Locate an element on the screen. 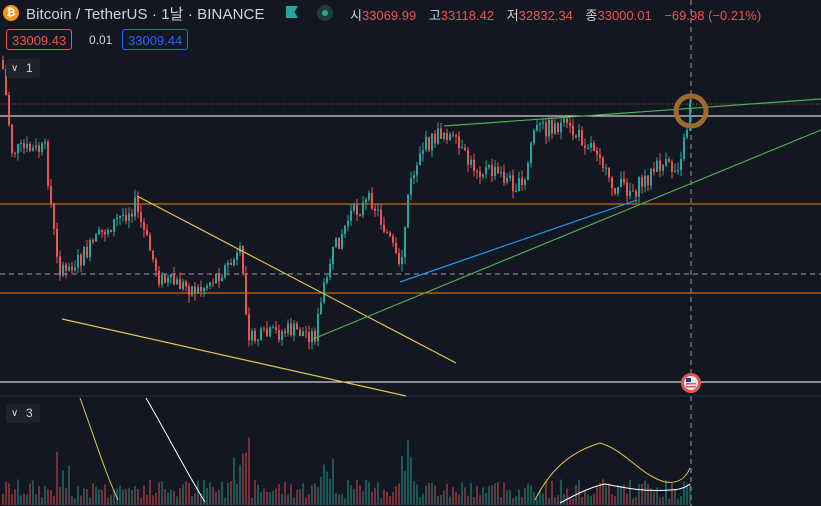 This screenshot has width=821, height=506. buy-price-button: 33009.44 is located at coordinates (155, 39).